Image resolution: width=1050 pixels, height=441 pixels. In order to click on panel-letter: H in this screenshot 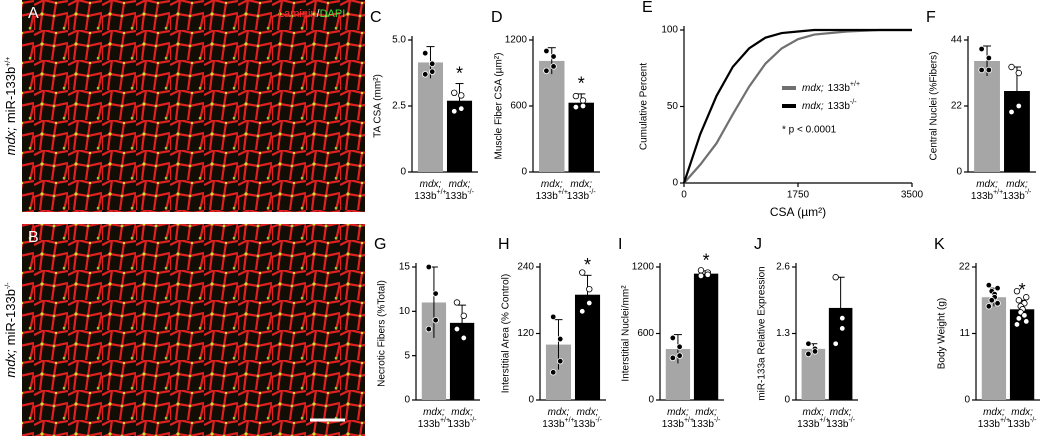, I will do `click(504, 244)`.